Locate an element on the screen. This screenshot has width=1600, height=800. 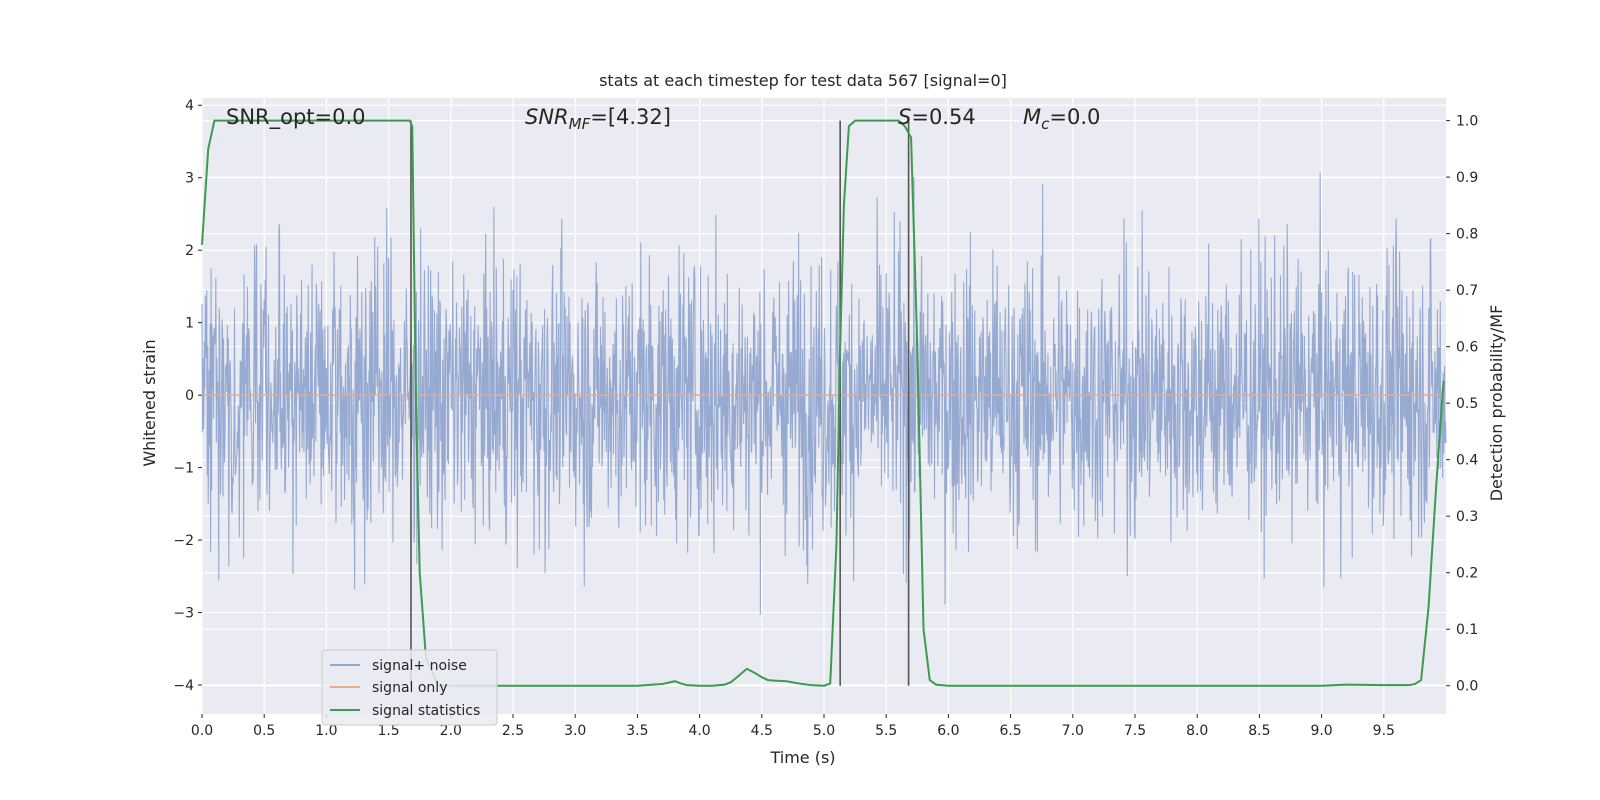
y2-tick-label: 0.5 is located at coordinates (1467, 404).